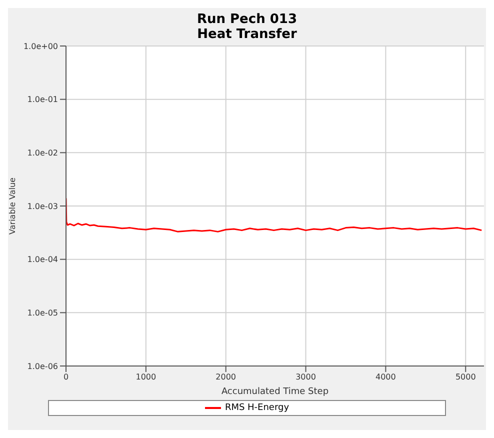  Describe the element at coordinates (386, 377) in the screenshot. I see `x-tick-label: 4000` at that location.